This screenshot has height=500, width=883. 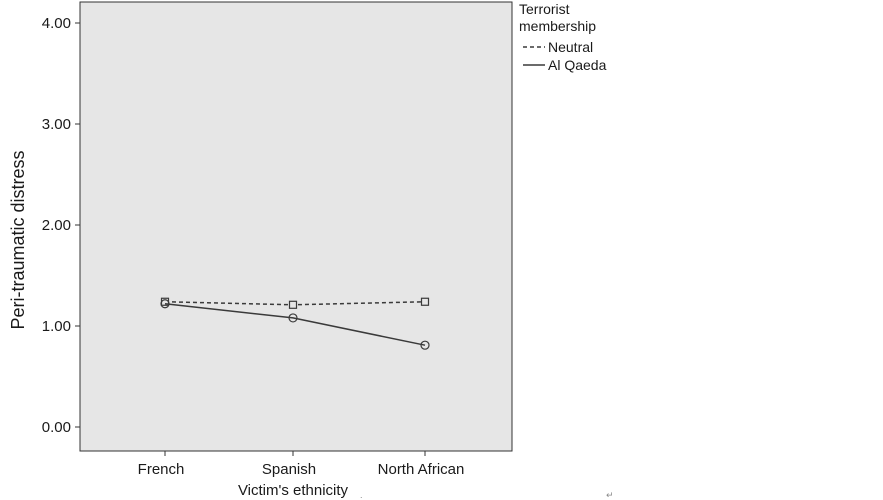 What do you see at coordinates (18, 239) in the screenshot?
I see `y-axis-title: Peri-traumatic distress` at bounding box center [18, 239].